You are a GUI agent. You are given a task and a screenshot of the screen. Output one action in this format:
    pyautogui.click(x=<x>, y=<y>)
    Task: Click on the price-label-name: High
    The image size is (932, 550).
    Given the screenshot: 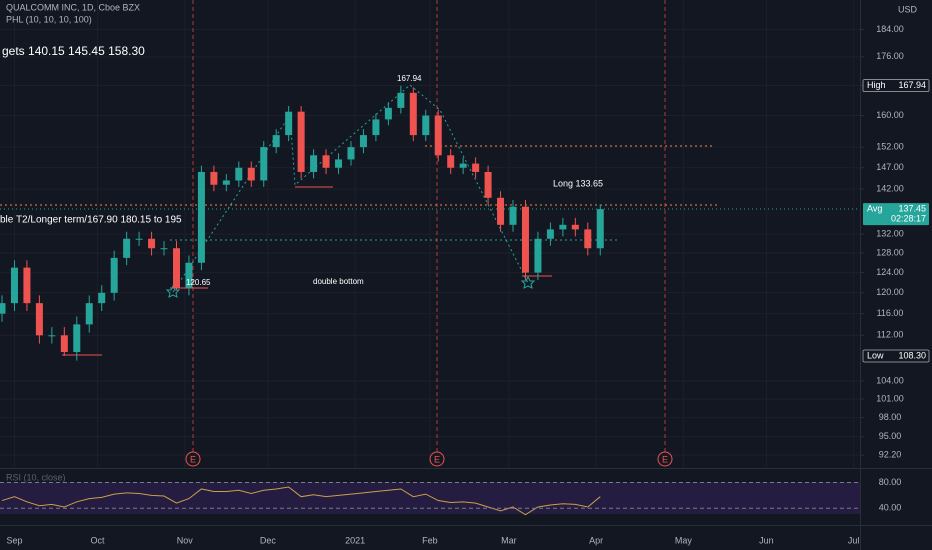 What is the action you would take?
    pyautogui.click(x=876, y=85)
    